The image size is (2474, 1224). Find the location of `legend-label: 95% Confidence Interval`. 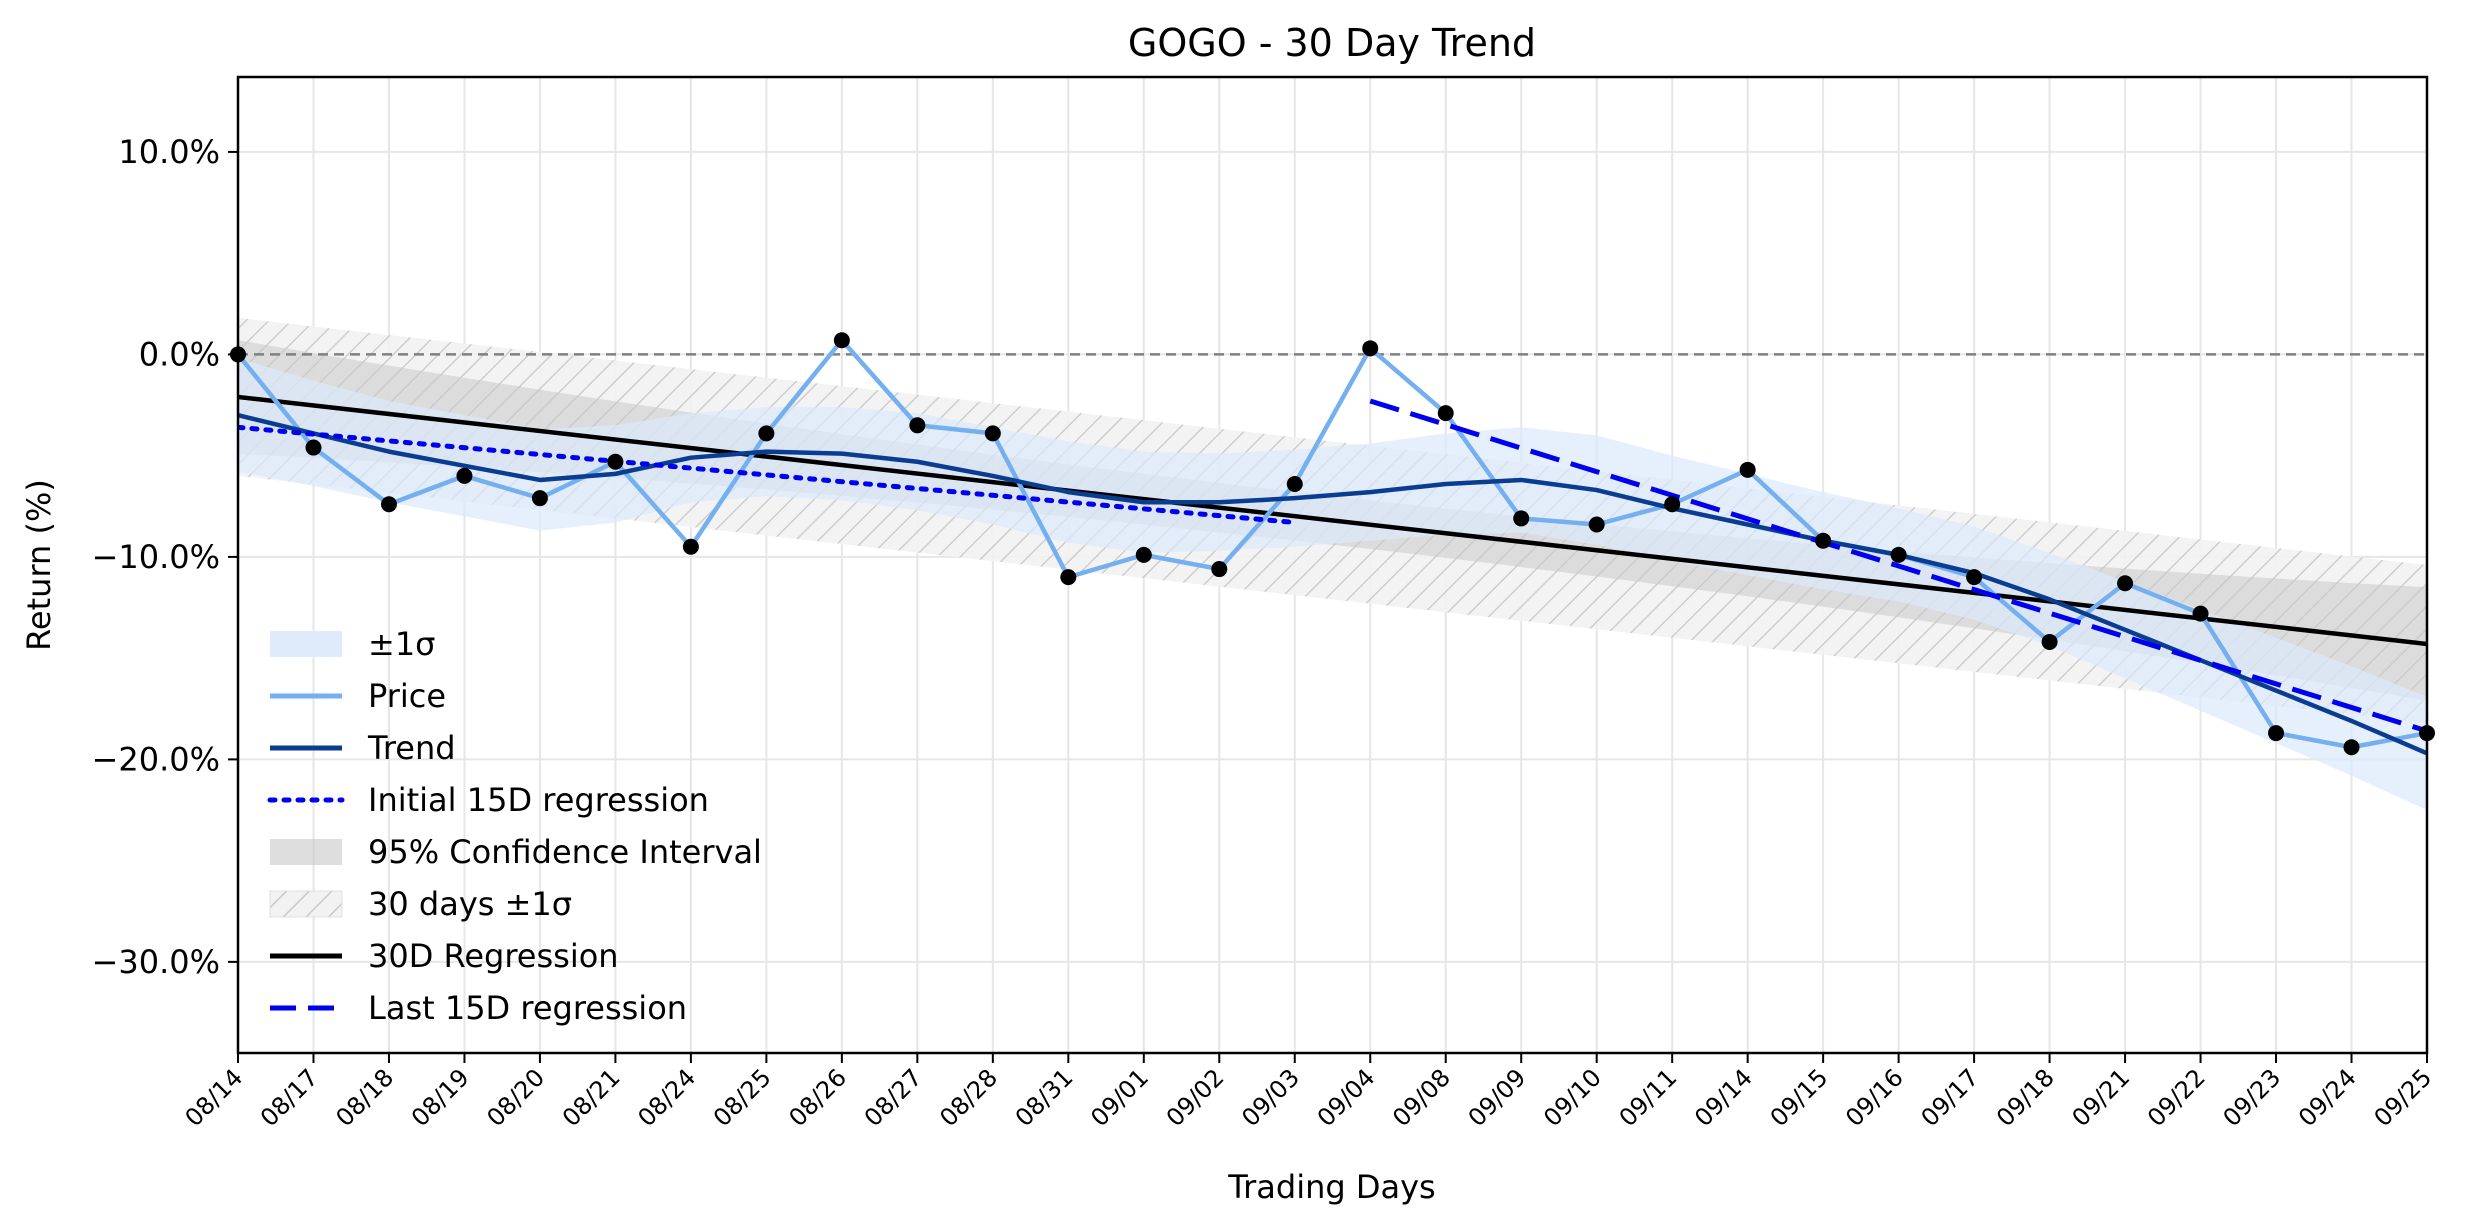

legend-label: 95% Confidence Interval is located at coordinates (565, 852).